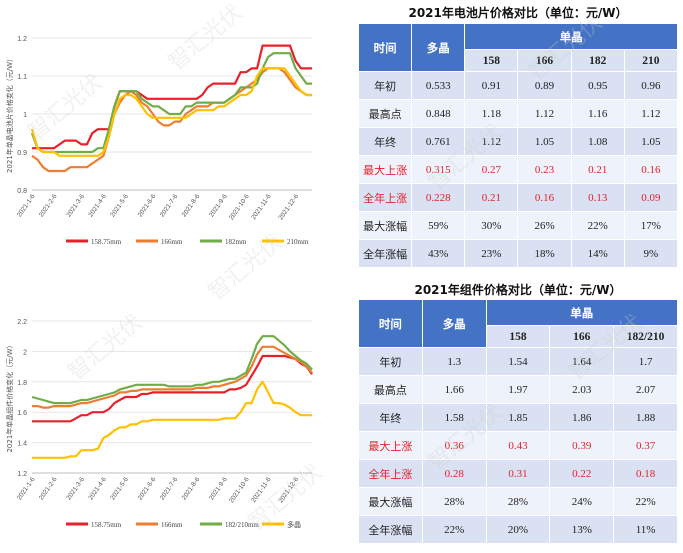 Image resolution: width=683 pixels, height=553 pixels. I want to click on table-cell: 1.58, so click(454, 417).